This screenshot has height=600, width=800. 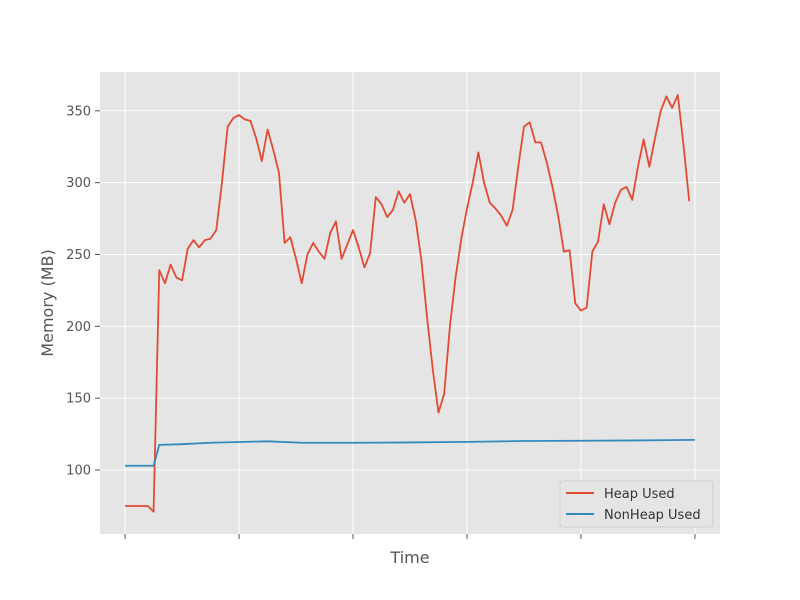 I want to click on y-tick-label-300: 300, so click(x=78, y=183).